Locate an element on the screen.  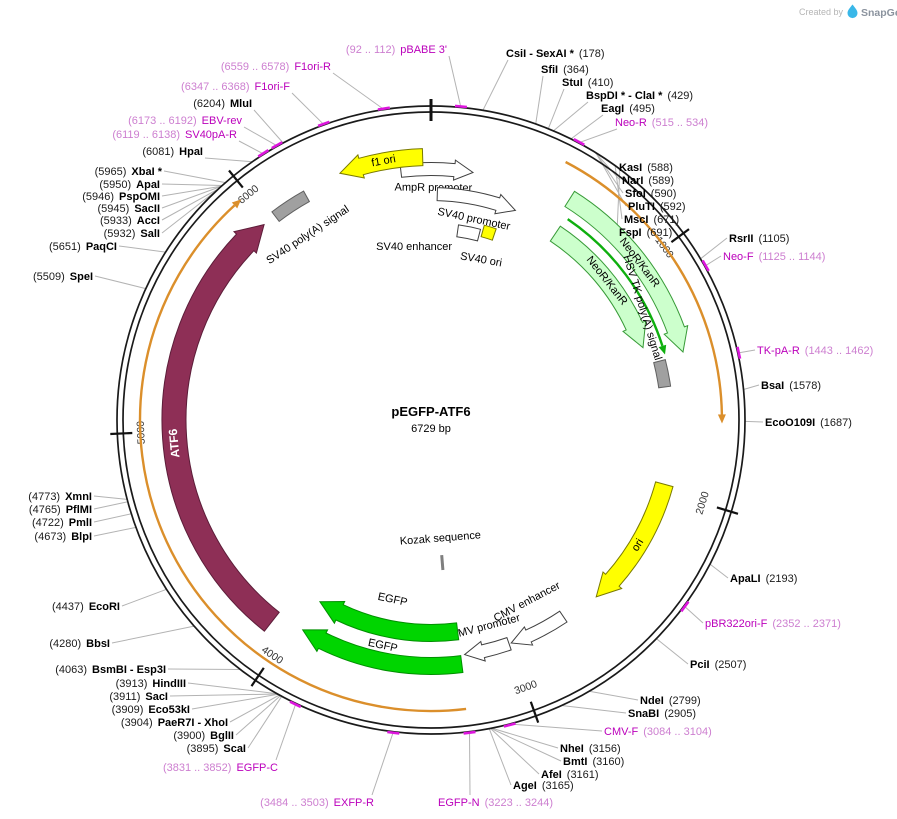
leader-line-pbr322ori-f is located at coordinates (693, 614).